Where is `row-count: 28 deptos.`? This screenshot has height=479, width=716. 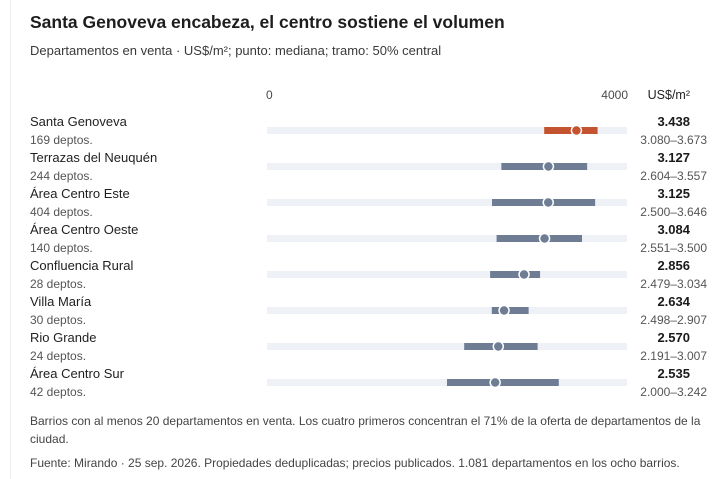
row-count: 28 deptos. is located at coordinates (58, 284).